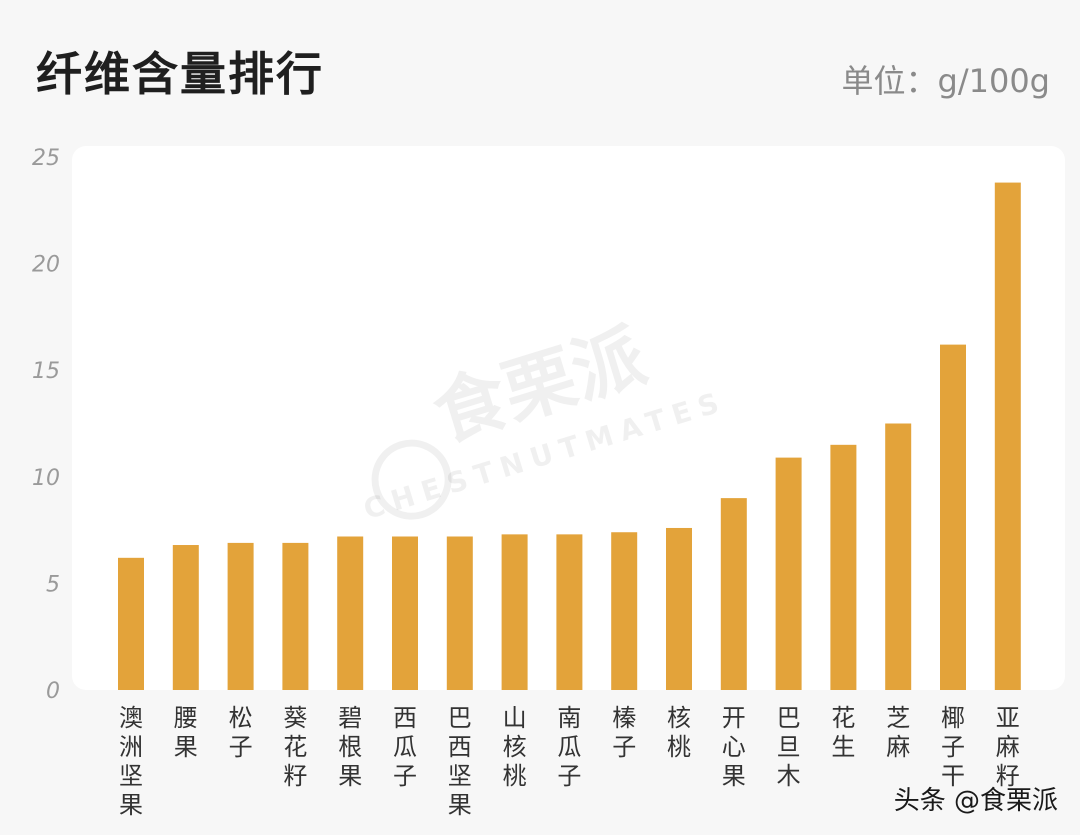 The image size is (1080, 835). I want to click on y-tick-label: 0, so click(53, 691).